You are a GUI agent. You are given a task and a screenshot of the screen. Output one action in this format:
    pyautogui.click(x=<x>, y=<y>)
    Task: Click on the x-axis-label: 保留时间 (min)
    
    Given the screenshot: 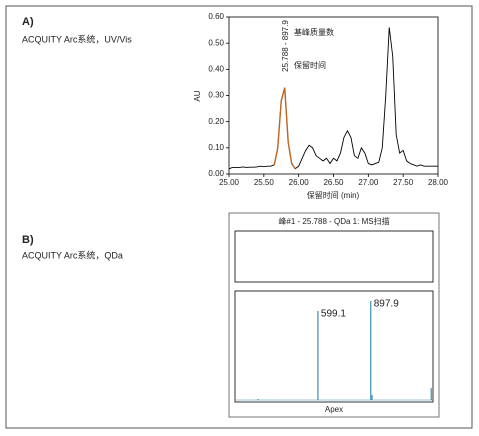 What is the action you would take?
    pyautogui.click(x=333, y=195)
    